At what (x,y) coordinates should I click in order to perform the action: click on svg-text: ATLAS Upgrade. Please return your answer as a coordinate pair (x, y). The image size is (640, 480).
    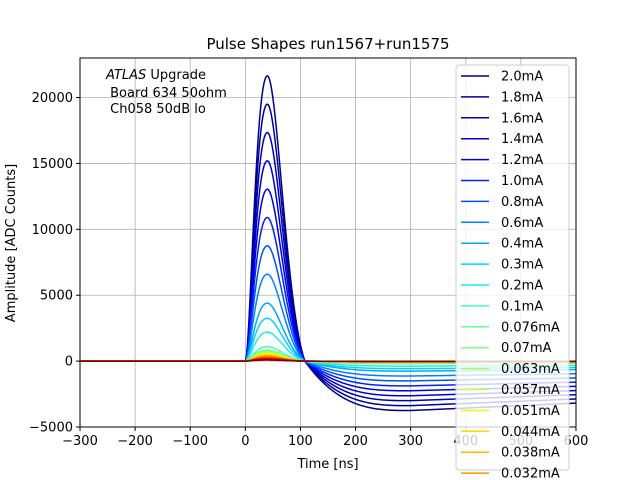
    Looking at the image, I should click on (155, 75).